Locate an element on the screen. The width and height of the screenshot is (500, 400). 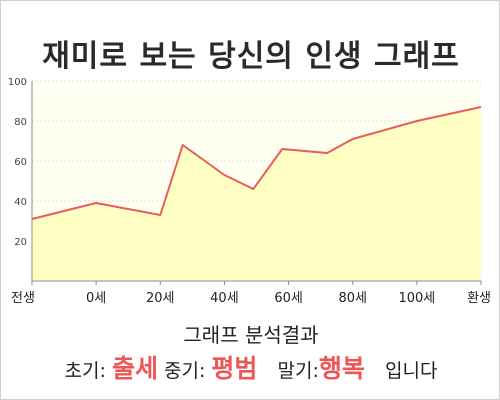
y-tick-label: 60 is located at coordinates (20, 162).